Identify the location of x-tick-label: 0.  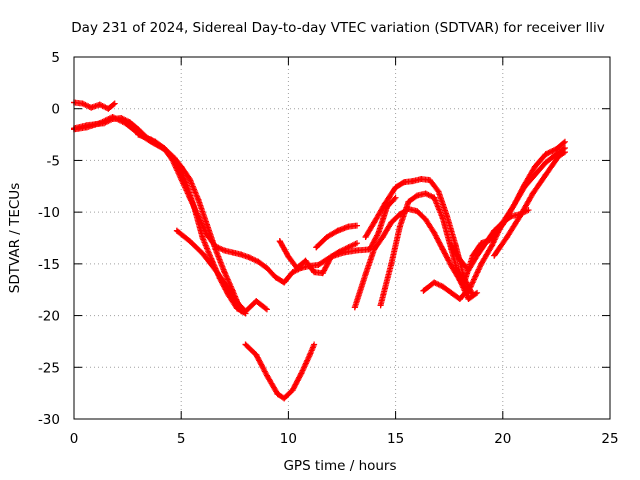
(74, 439).